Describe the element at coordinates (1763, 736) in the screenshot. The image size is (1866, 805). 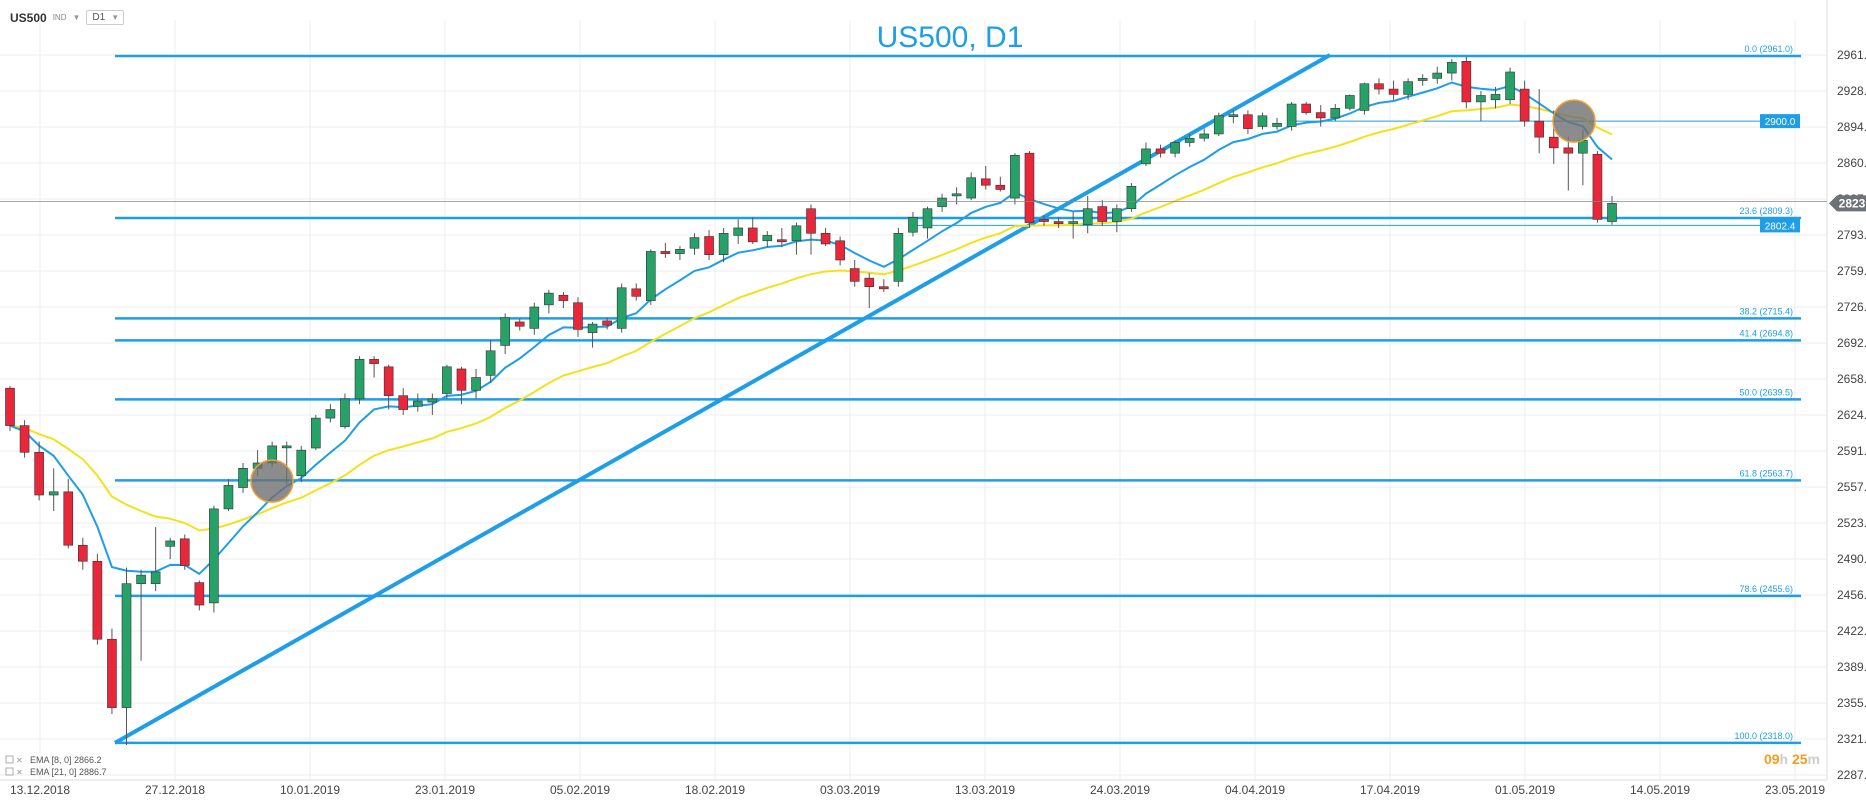
I see `fibonacci-level-label: 100.0 (2318.0)` at that location.